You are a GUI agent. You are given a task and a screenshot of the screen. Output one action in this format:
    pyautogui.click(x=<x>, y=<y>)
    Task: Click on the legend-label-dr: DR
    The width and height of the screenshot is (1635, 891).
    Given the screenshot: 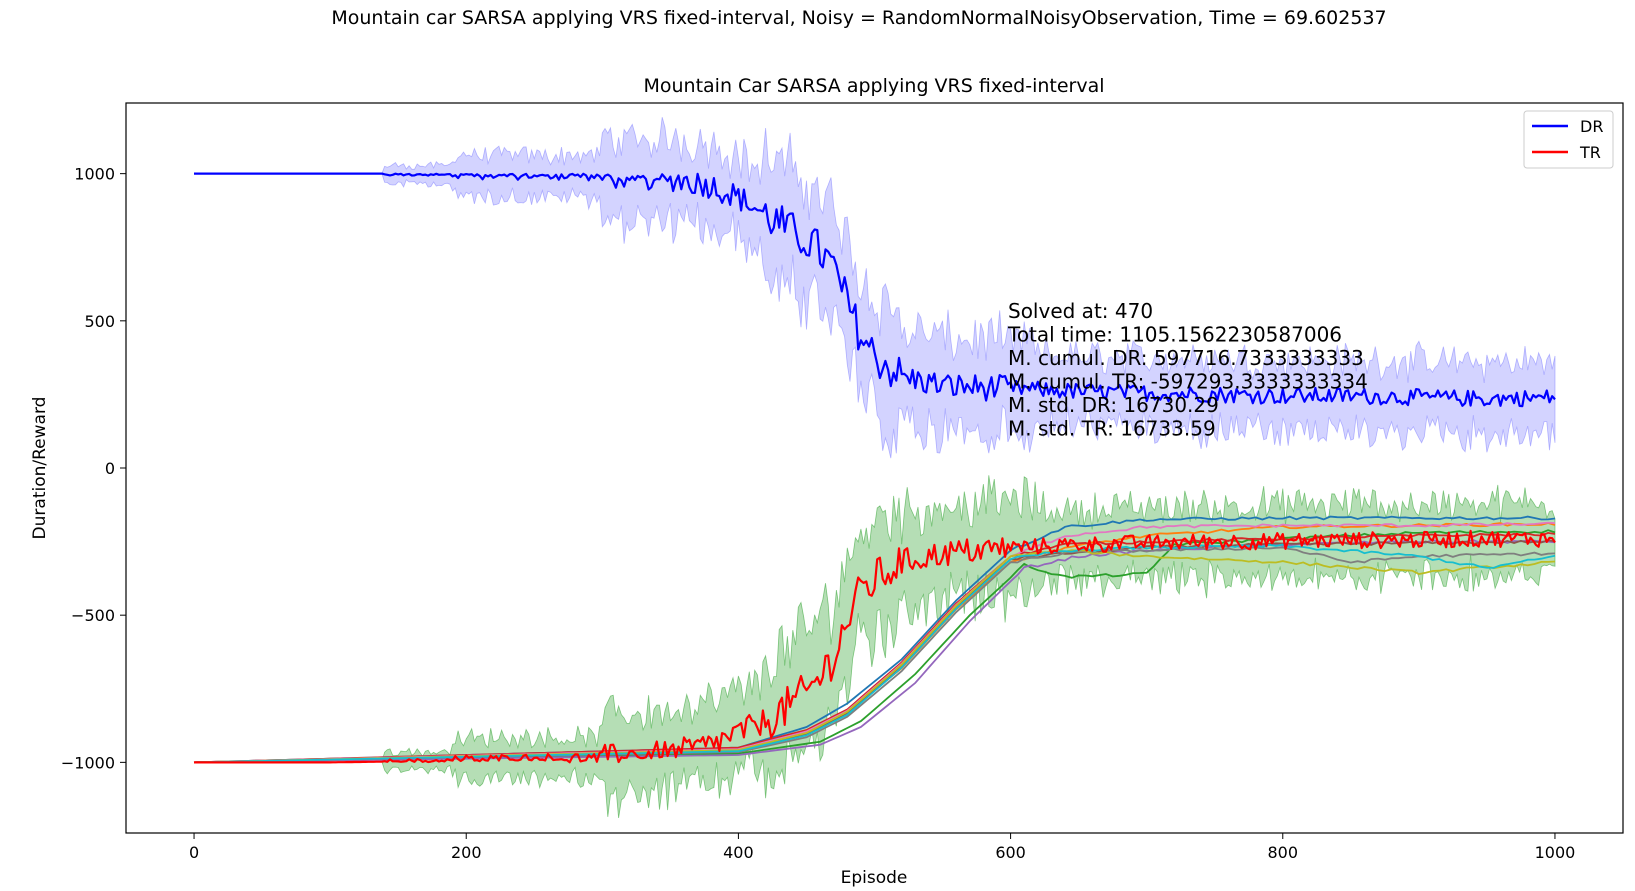 What is the action you would take?
    pyautogui.click(x=1591, y=126)
    